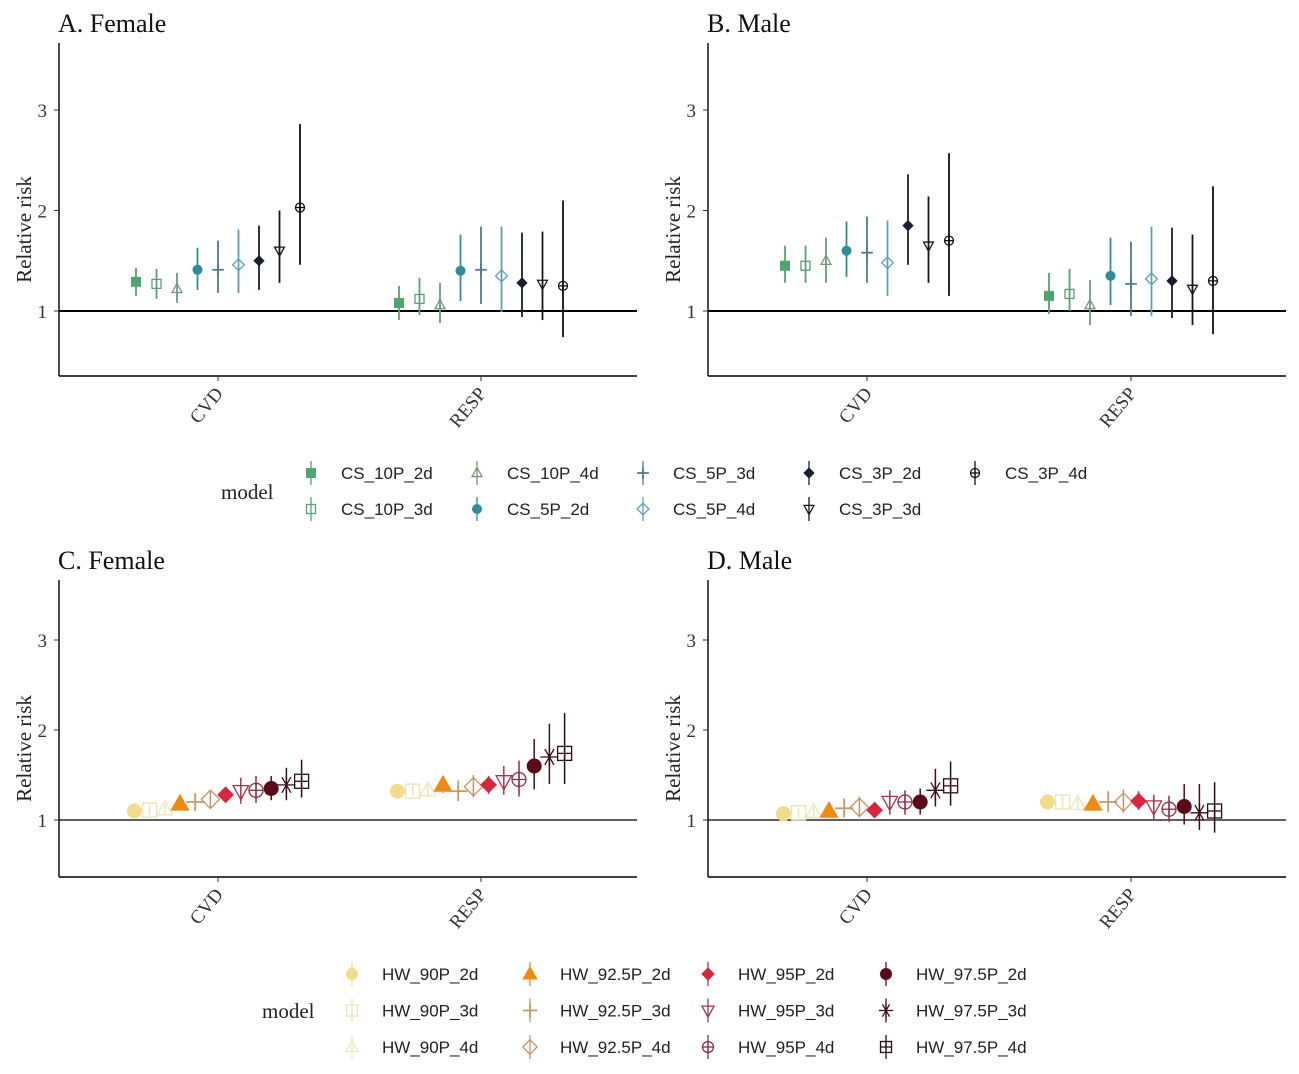  Describe the element at coordinates (1046, 473) in the screenshot. I see `legend-label: CS_3P_4d` at that location.